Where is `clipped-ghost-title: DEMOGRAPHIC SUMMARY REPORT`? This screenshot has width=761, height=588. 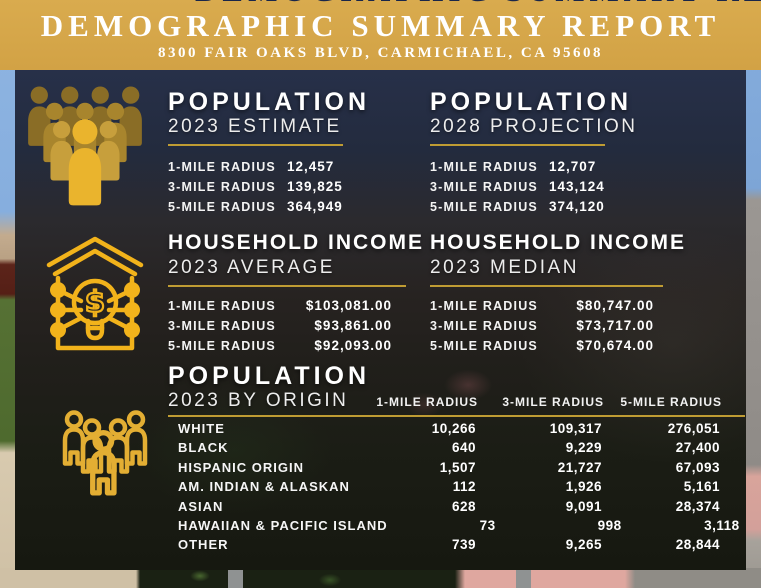
clipped-ghost-title: DEMOGRAPHIC SUMMARY REPORT is located at coordinates (478, 3).